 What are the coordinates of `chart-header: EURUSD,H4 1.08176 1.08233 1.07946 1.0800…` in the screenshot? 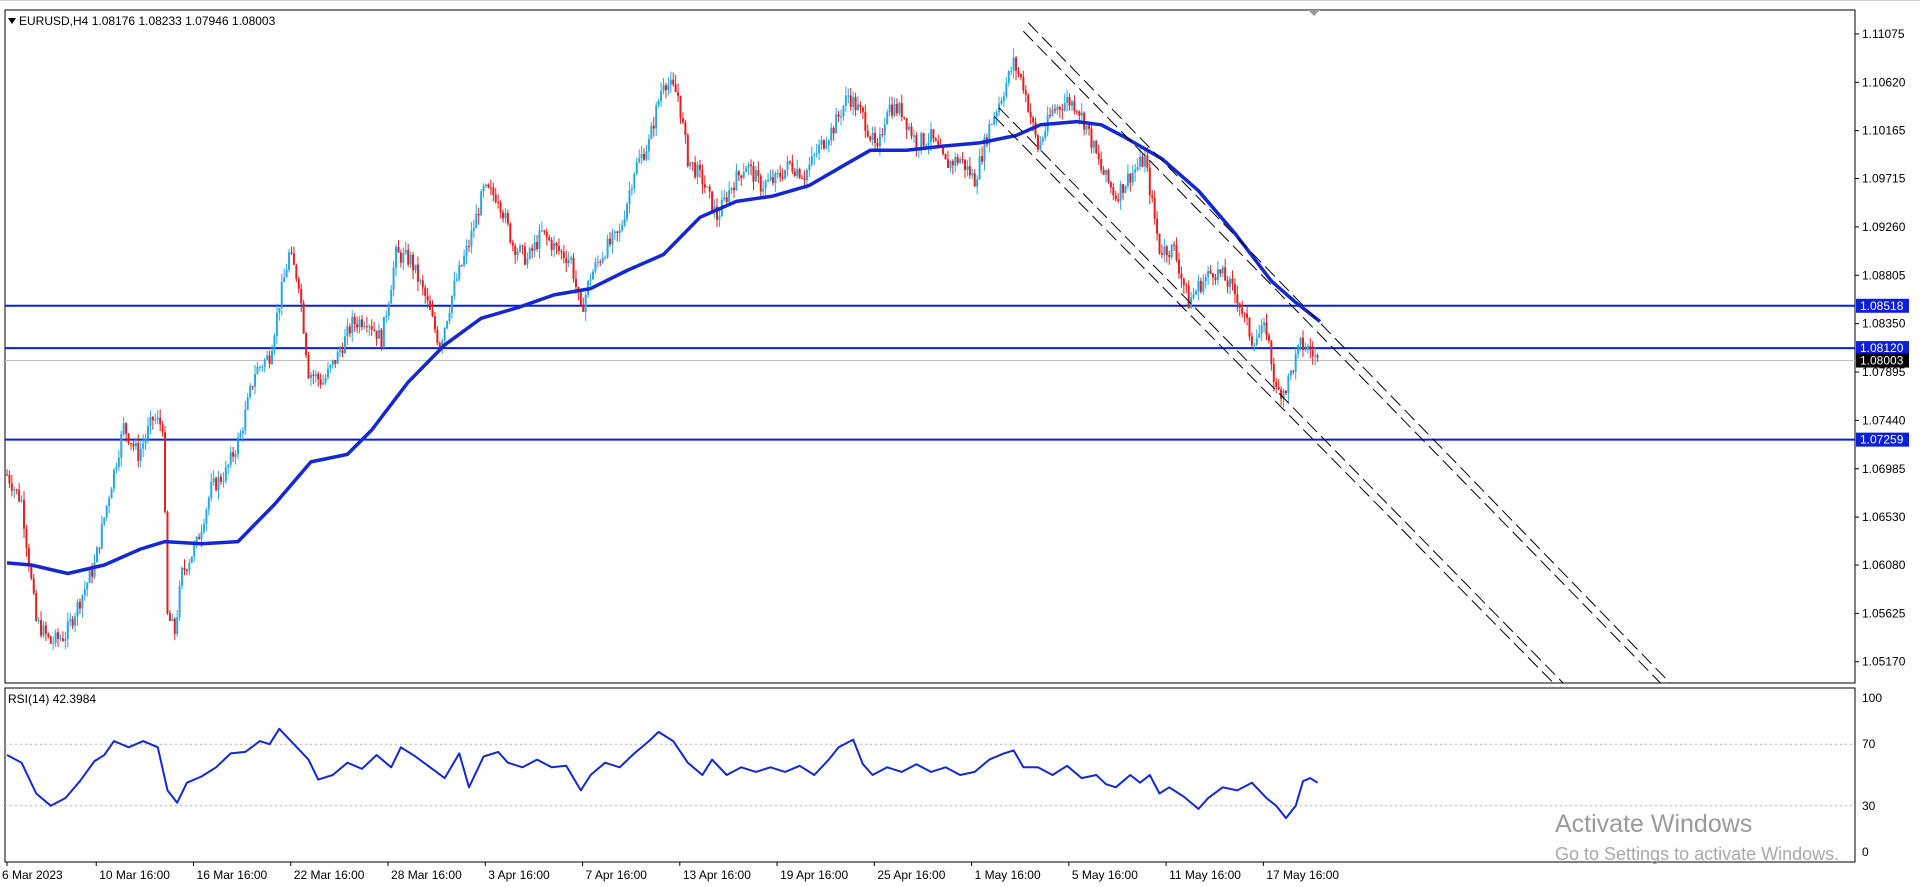 It's located at (141, 21).